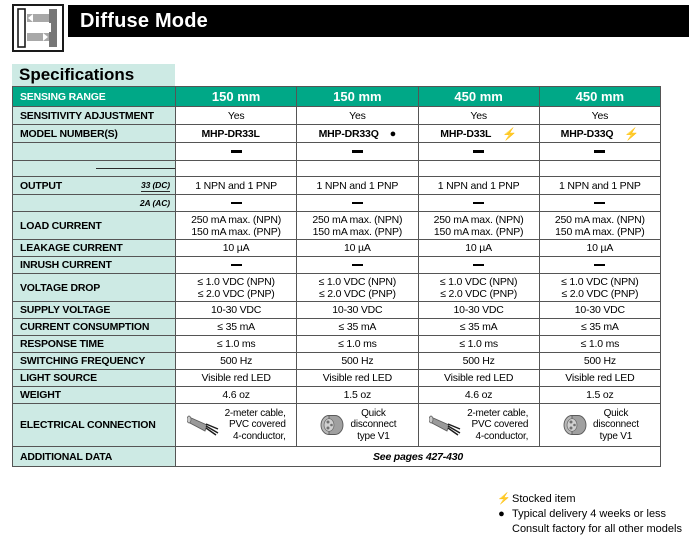 Image resolution: width=689 pixels, height=544 pixels. What do you see at coordinates (478, 310) in the screenshot?
I see `cell-supply-voltage-3: 10-30 VDC` at bounding box center [478, 310].